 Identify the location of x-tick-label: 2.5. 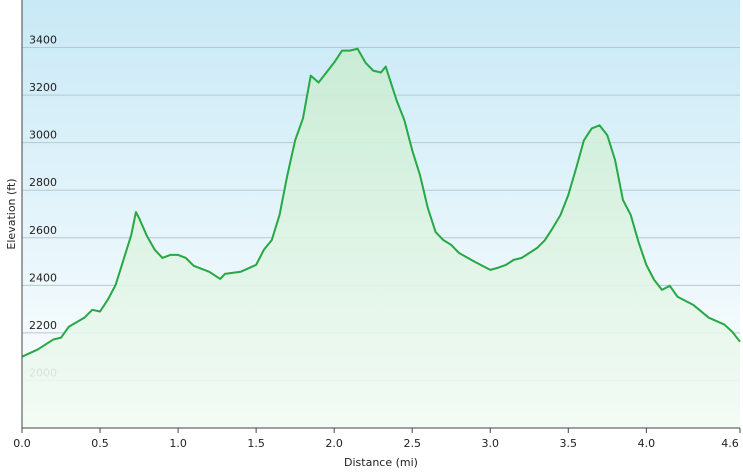
(412, 443).